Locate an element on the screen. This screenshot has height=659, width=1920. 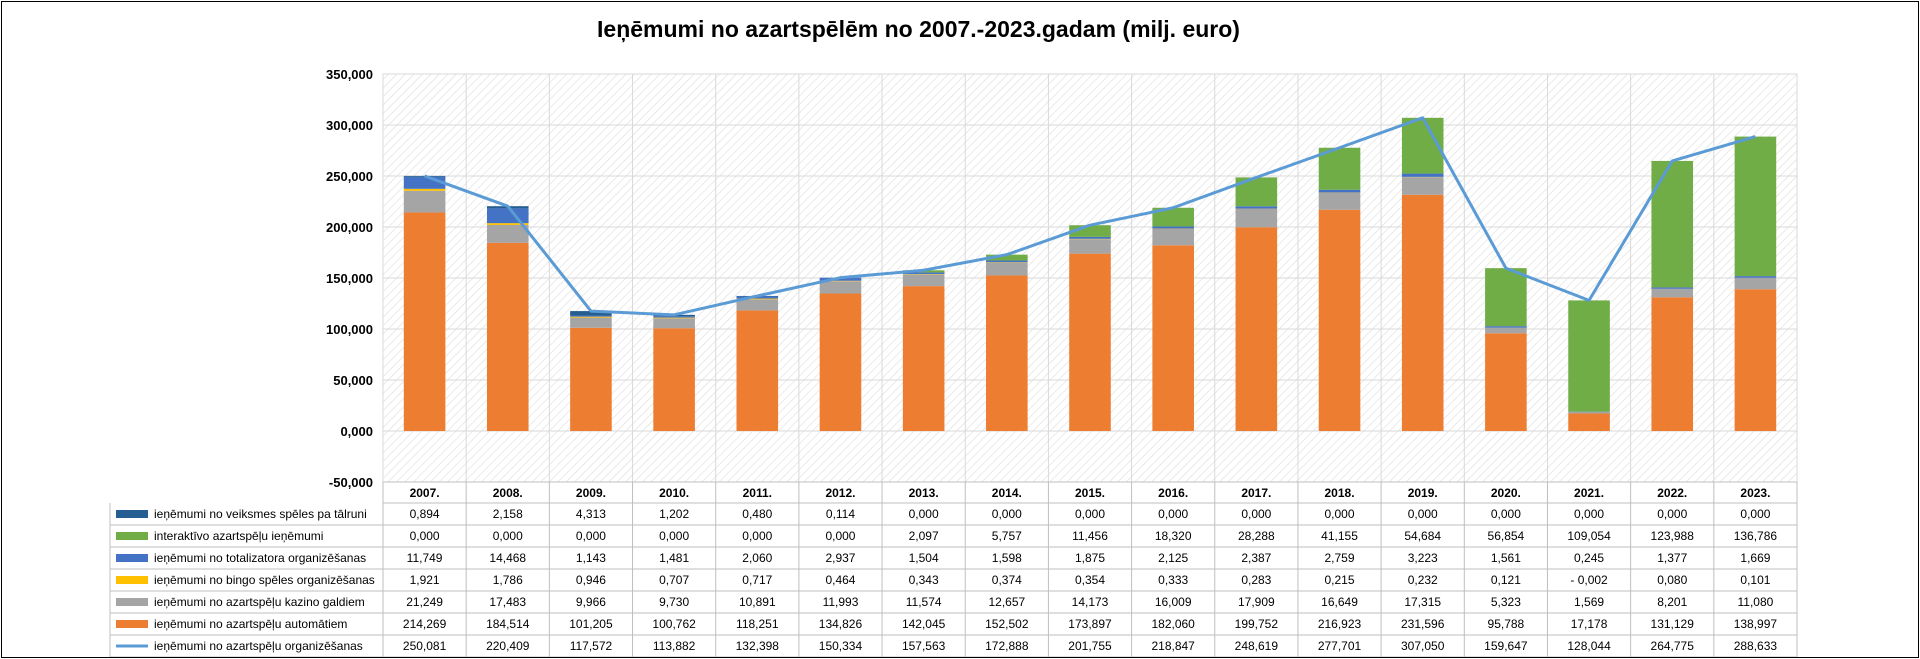
data-label: 231,596 is located at coordinates (1423, 624).